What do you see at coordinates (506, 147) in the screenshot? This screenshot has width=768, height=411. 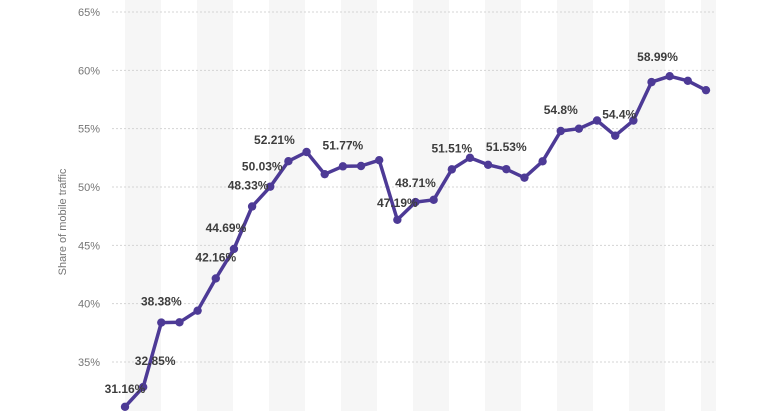 I see `data-label-21: 51.53%` at bounding box center [506, 147].